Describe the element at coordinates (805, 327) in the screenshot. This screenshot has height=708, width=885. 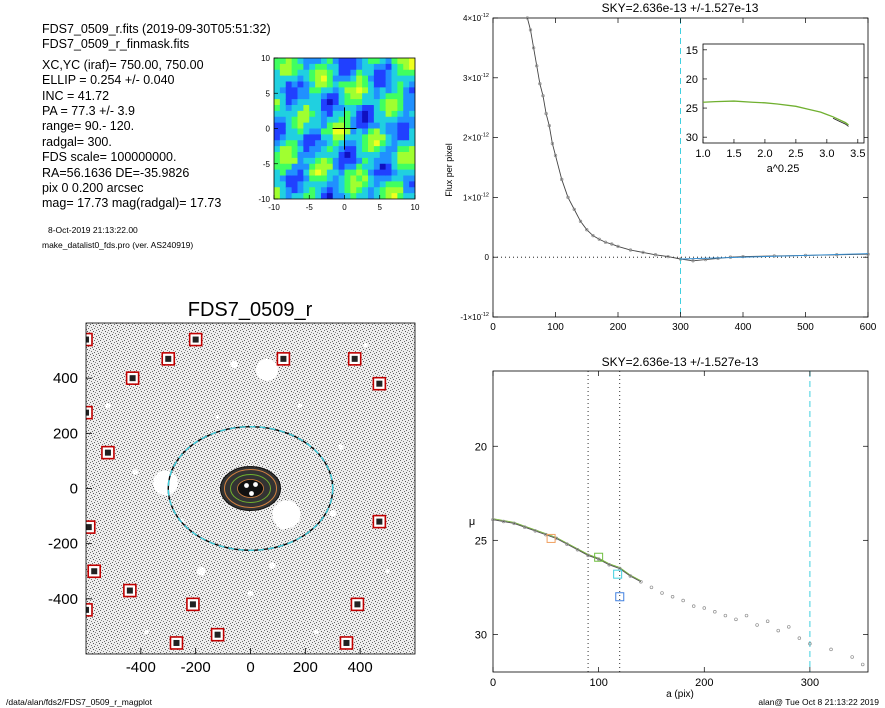
I see `x-tick-label: 500` at that location.